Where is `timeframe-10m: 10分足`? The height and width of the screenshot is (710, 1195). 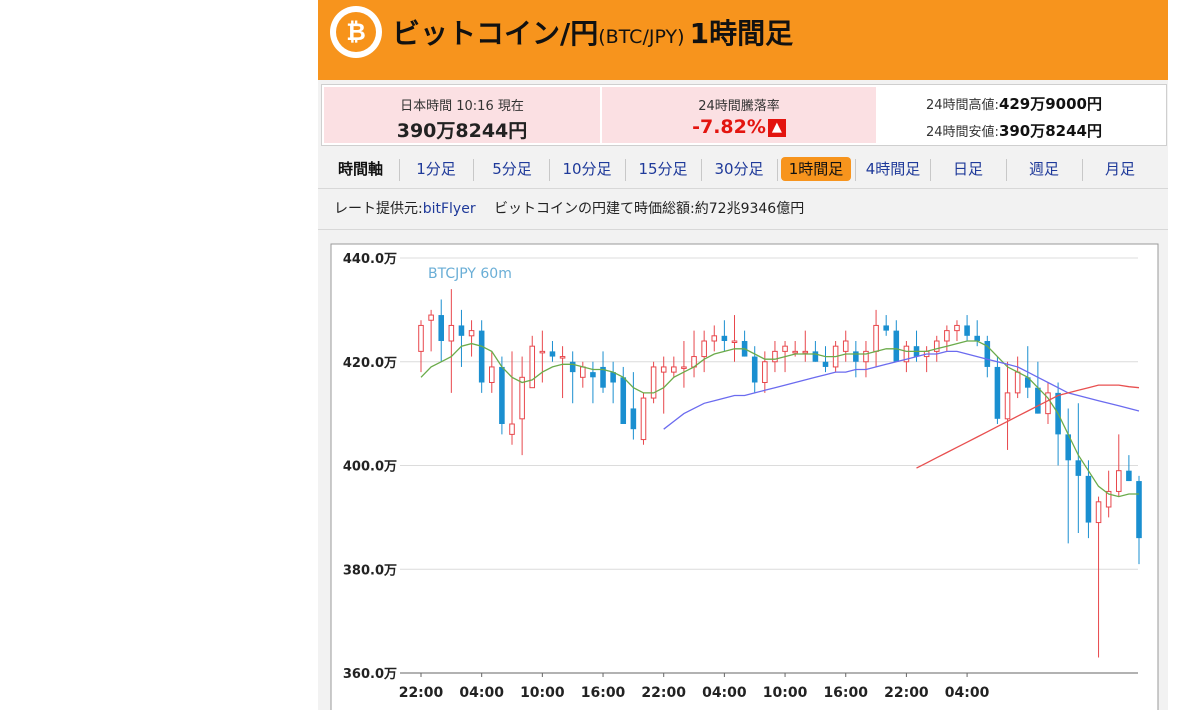 timeframe-10m: 10分足 is located at coordinates (587, 169).